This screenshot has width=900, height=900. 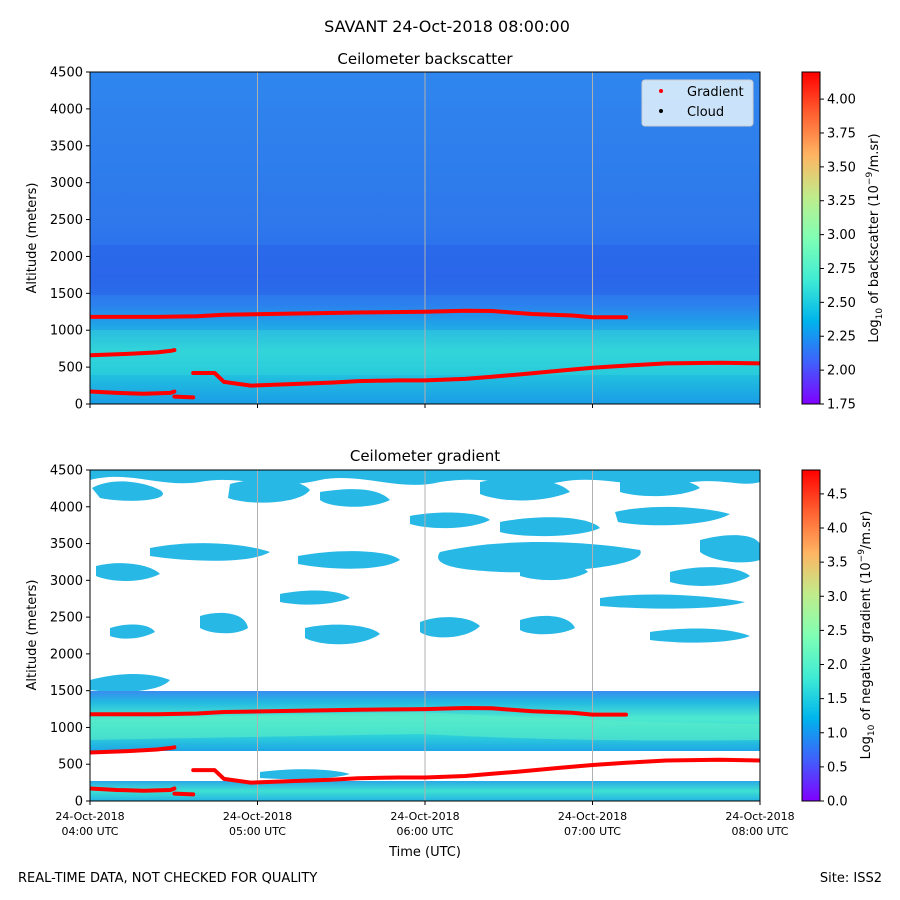 What do you see at coordinates (66, 654) in the screenshot?
I see `y-tick-label: 2000` at bounding box center [66, 654].